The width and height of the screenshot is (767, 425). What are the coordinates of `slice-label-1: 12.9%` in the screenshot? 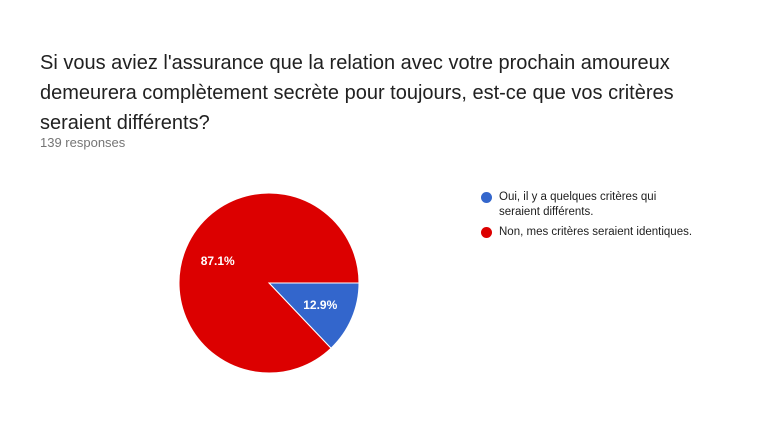 It's located at (320, 305).